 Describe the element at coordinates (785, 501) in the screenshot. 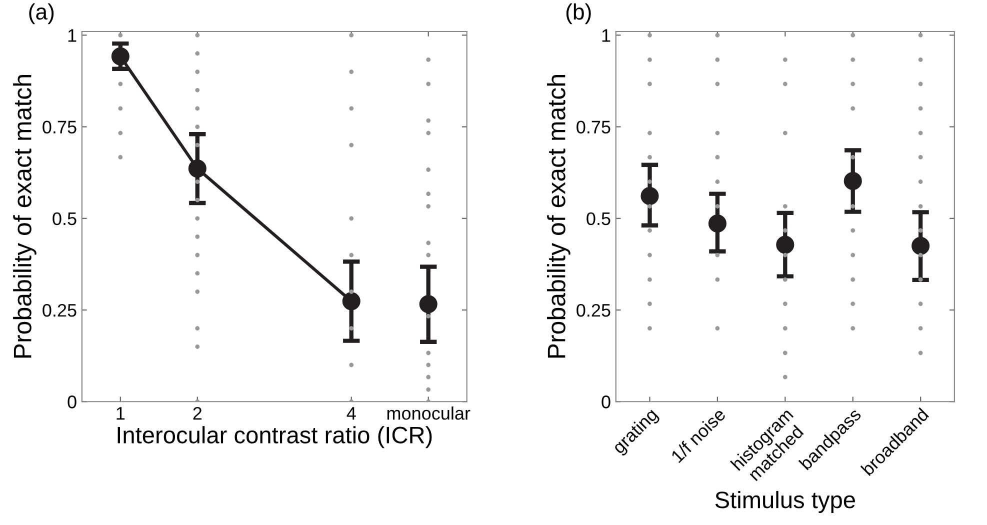

I see `x-axis-title: Stimulus type` at that location.